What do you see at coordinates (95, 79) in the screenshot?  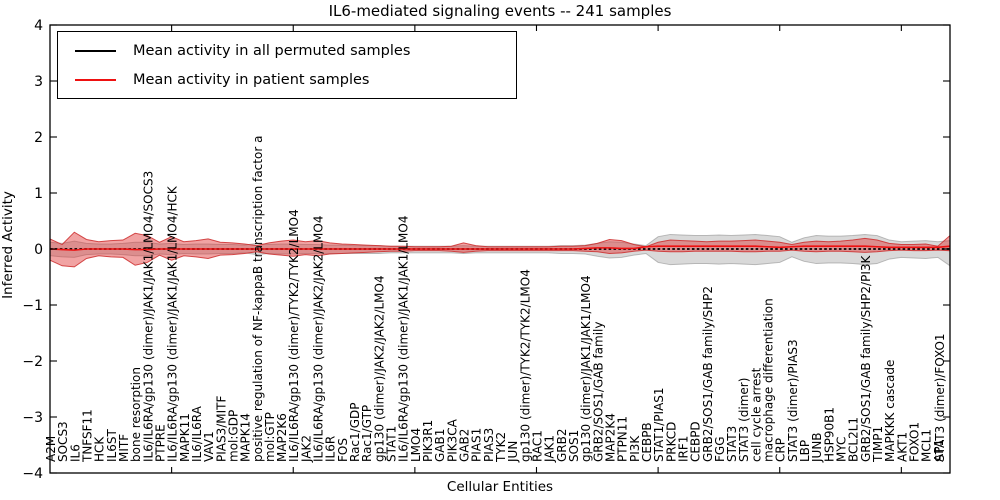 I see `legend-line-sample-red` at bounding box center [95, 79].